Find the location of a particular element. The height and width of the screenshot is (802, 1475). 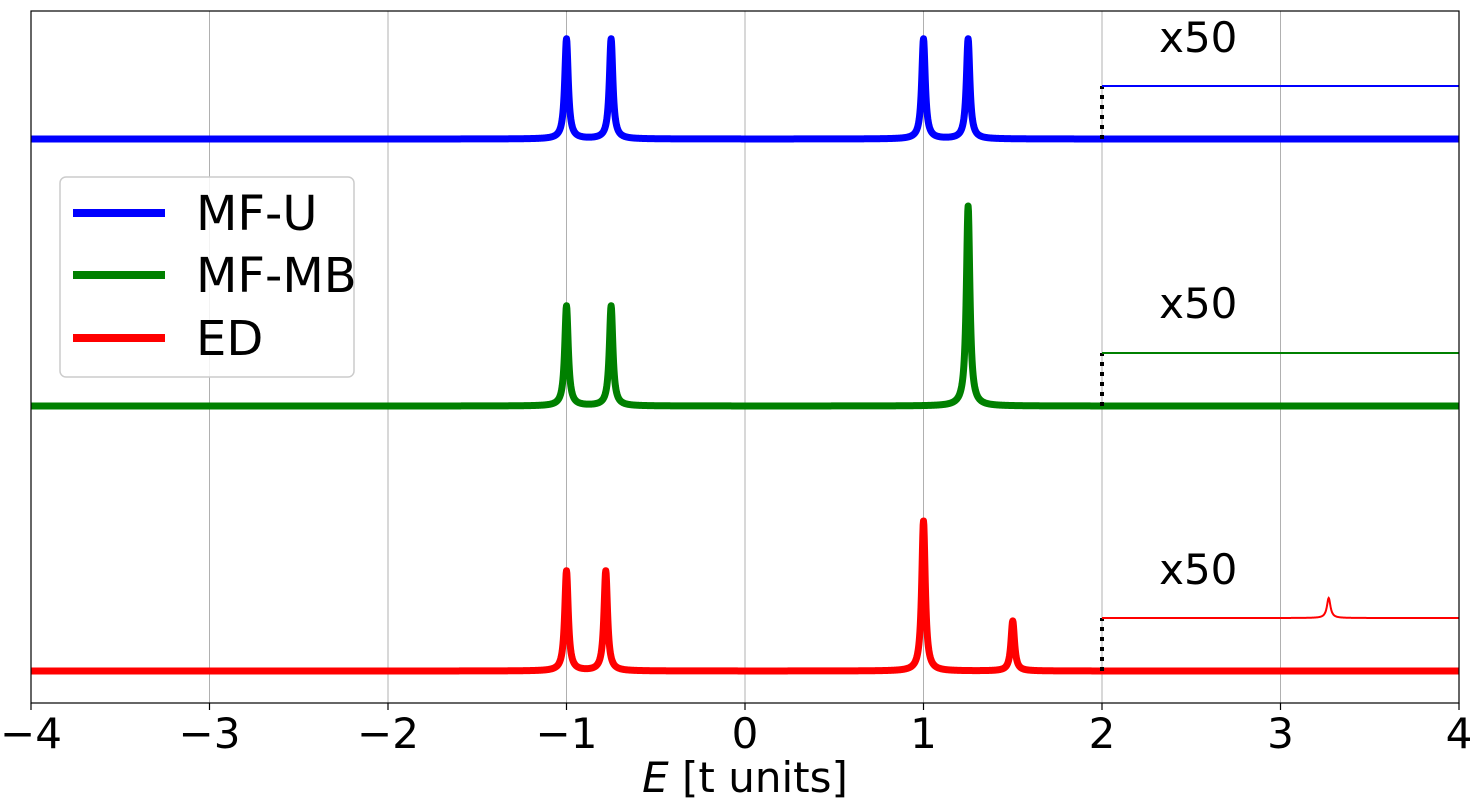

legend: MF-U MF-MB ED is located at coordinates (208, 277).